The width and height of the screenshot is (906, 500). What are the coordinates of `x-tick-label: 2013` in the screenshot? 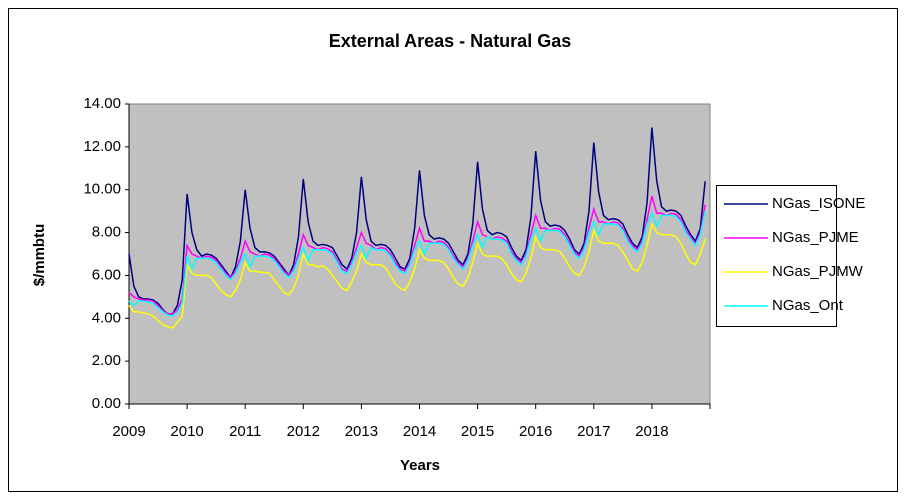 It's located at (361, 431).